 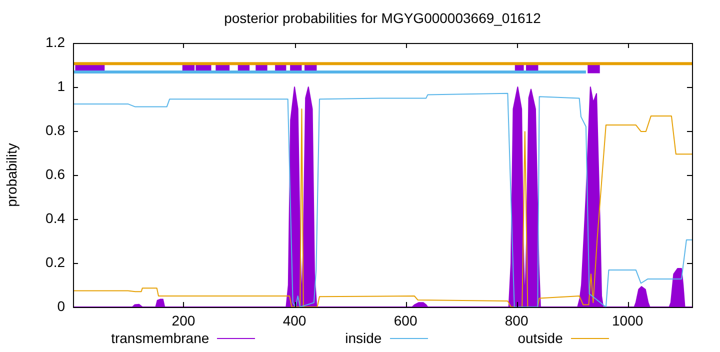 What do you see at coordinates (61, 306) in the screenshot?
I see `y-tick-label: 0` at bounding box center [61, 306].